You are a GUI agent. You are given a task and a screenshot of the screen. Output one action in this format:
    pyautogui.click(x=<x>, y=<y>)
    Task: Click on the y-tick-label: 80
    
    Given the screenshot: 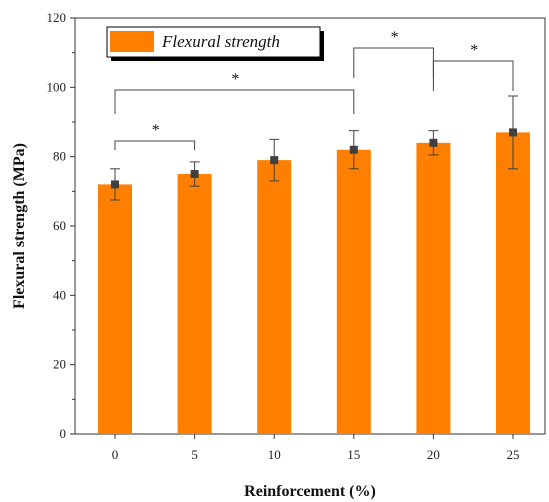 What is the action you would take?
    pyautogui.click(x=59, y=156)
    